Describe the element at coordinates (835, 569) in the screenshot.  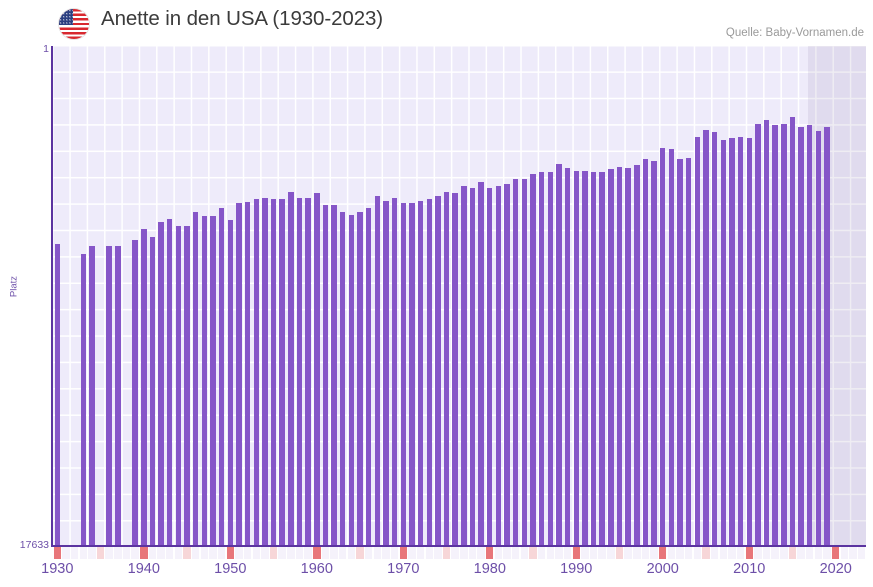
I see `x-axis-tick-label: 2020` at that location.